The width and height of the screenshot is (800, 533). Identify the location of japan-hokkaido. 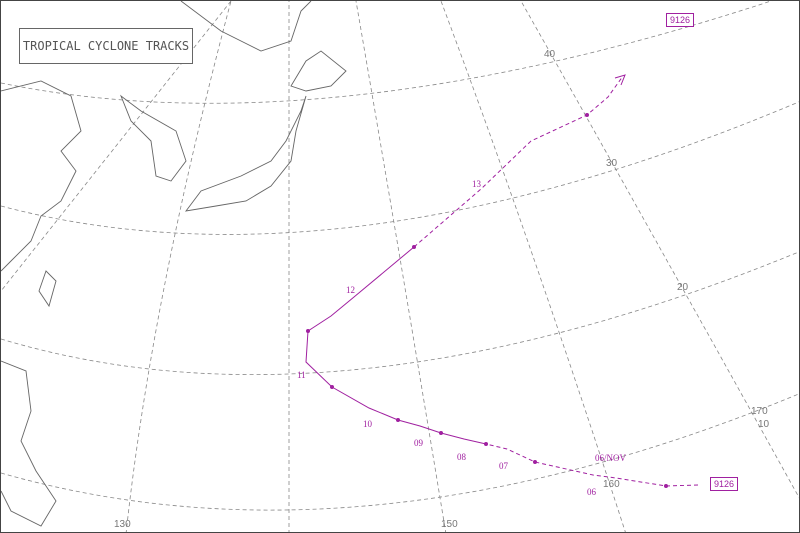
(318, 71).